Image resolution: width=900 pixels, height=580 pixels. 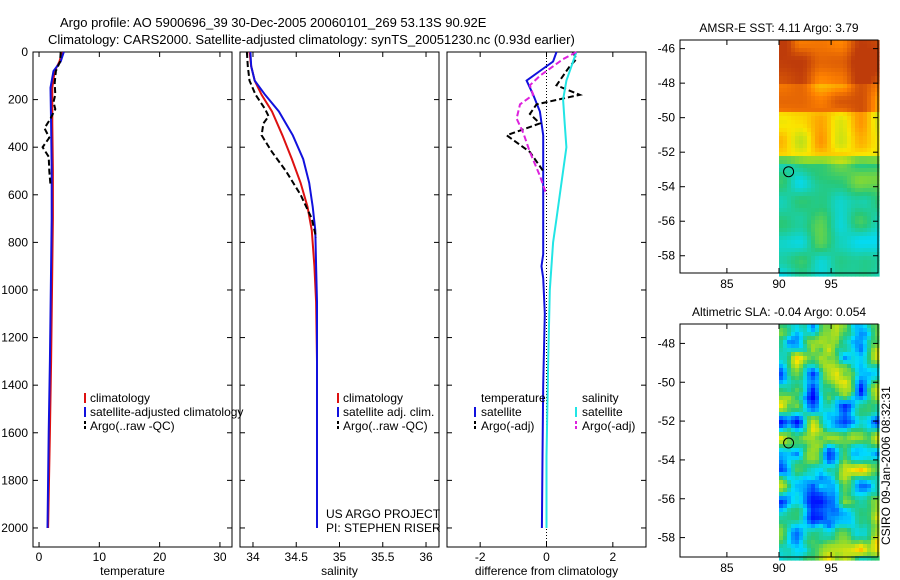 What do you see at coordinates (14, 385) in the screenshot?
I see `temperature-ytick-label: 1400` at bounding box center [14, 385].